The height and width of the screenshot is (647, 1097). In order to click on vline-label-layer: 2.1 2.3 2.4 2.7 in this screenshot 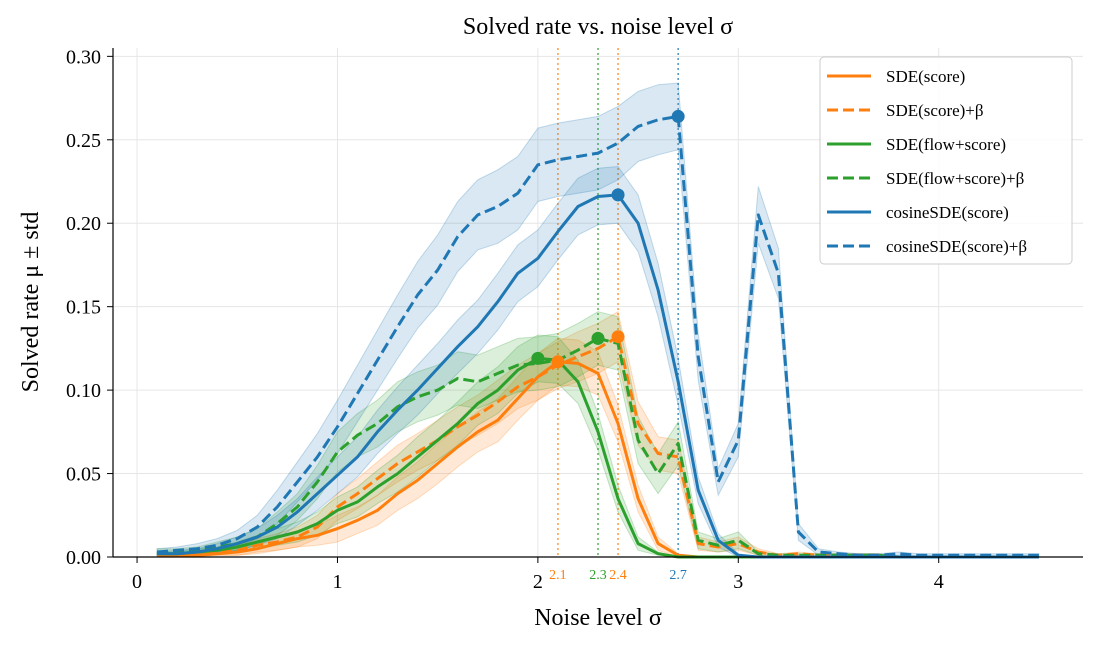, I will do `click(618, 575)`.